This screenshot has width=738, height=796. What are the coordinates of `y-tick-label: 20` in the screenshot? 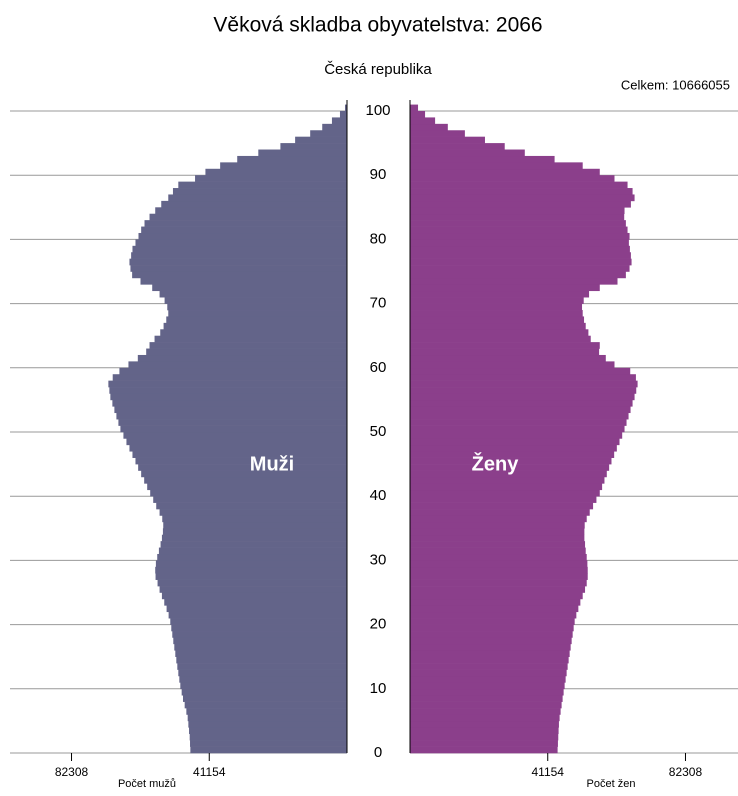 It's located at (378, 624).